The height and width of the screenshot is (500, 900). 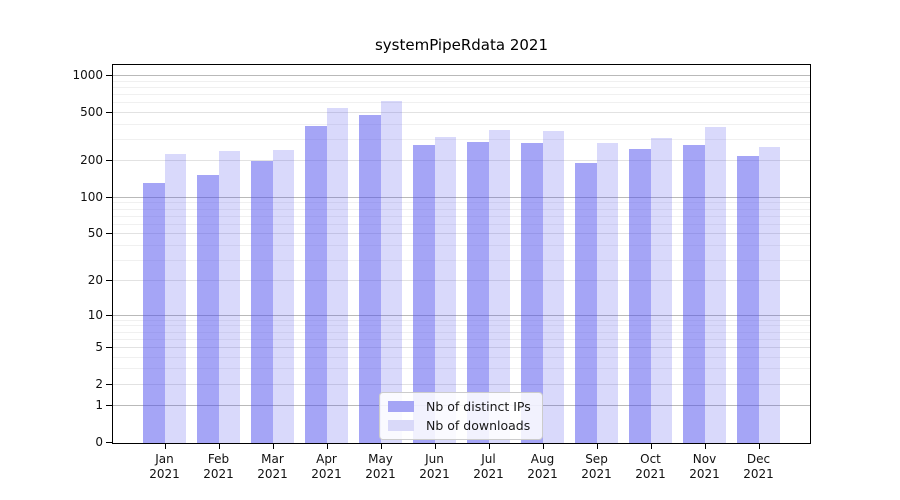 What do you see at coordinates (164, 466) in the screenshot?
I see `x-tick-label: Jan 2021` at bounding box center [164, 466].